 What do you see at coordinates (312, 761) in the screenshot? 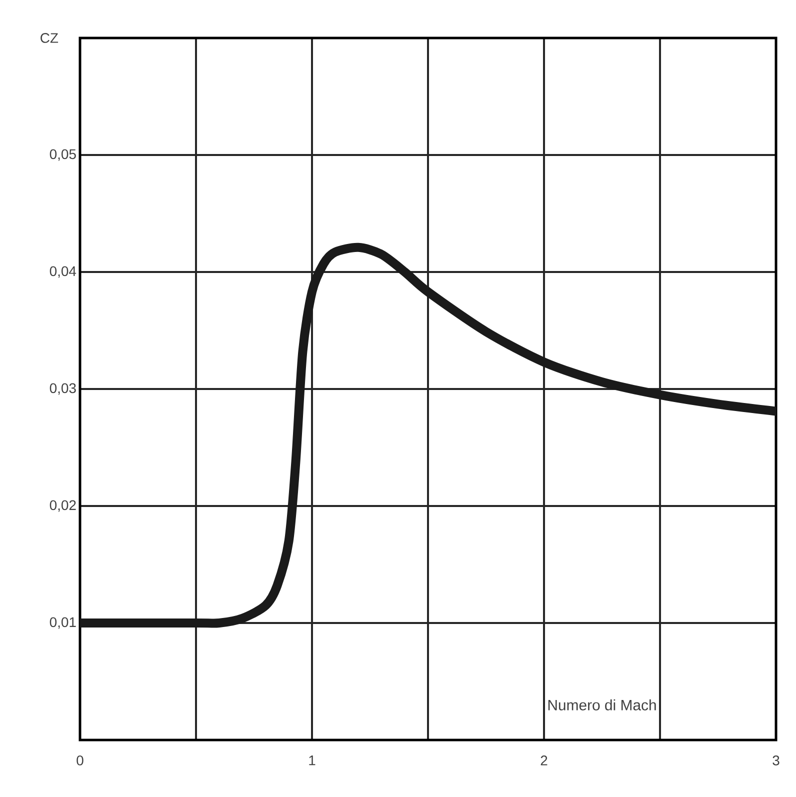
I see `x-tick-label: 1` at bounding box center [312, 761].